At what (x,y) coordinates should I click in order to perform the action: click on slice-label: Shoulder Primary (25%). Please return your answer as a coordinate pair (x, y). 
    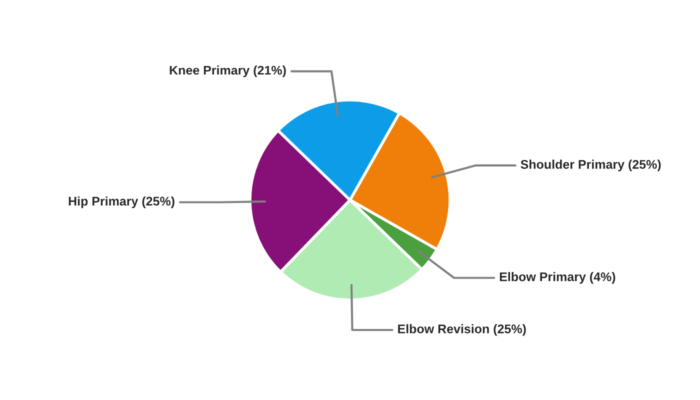
    Looking at the image, I should click on (590, 166).